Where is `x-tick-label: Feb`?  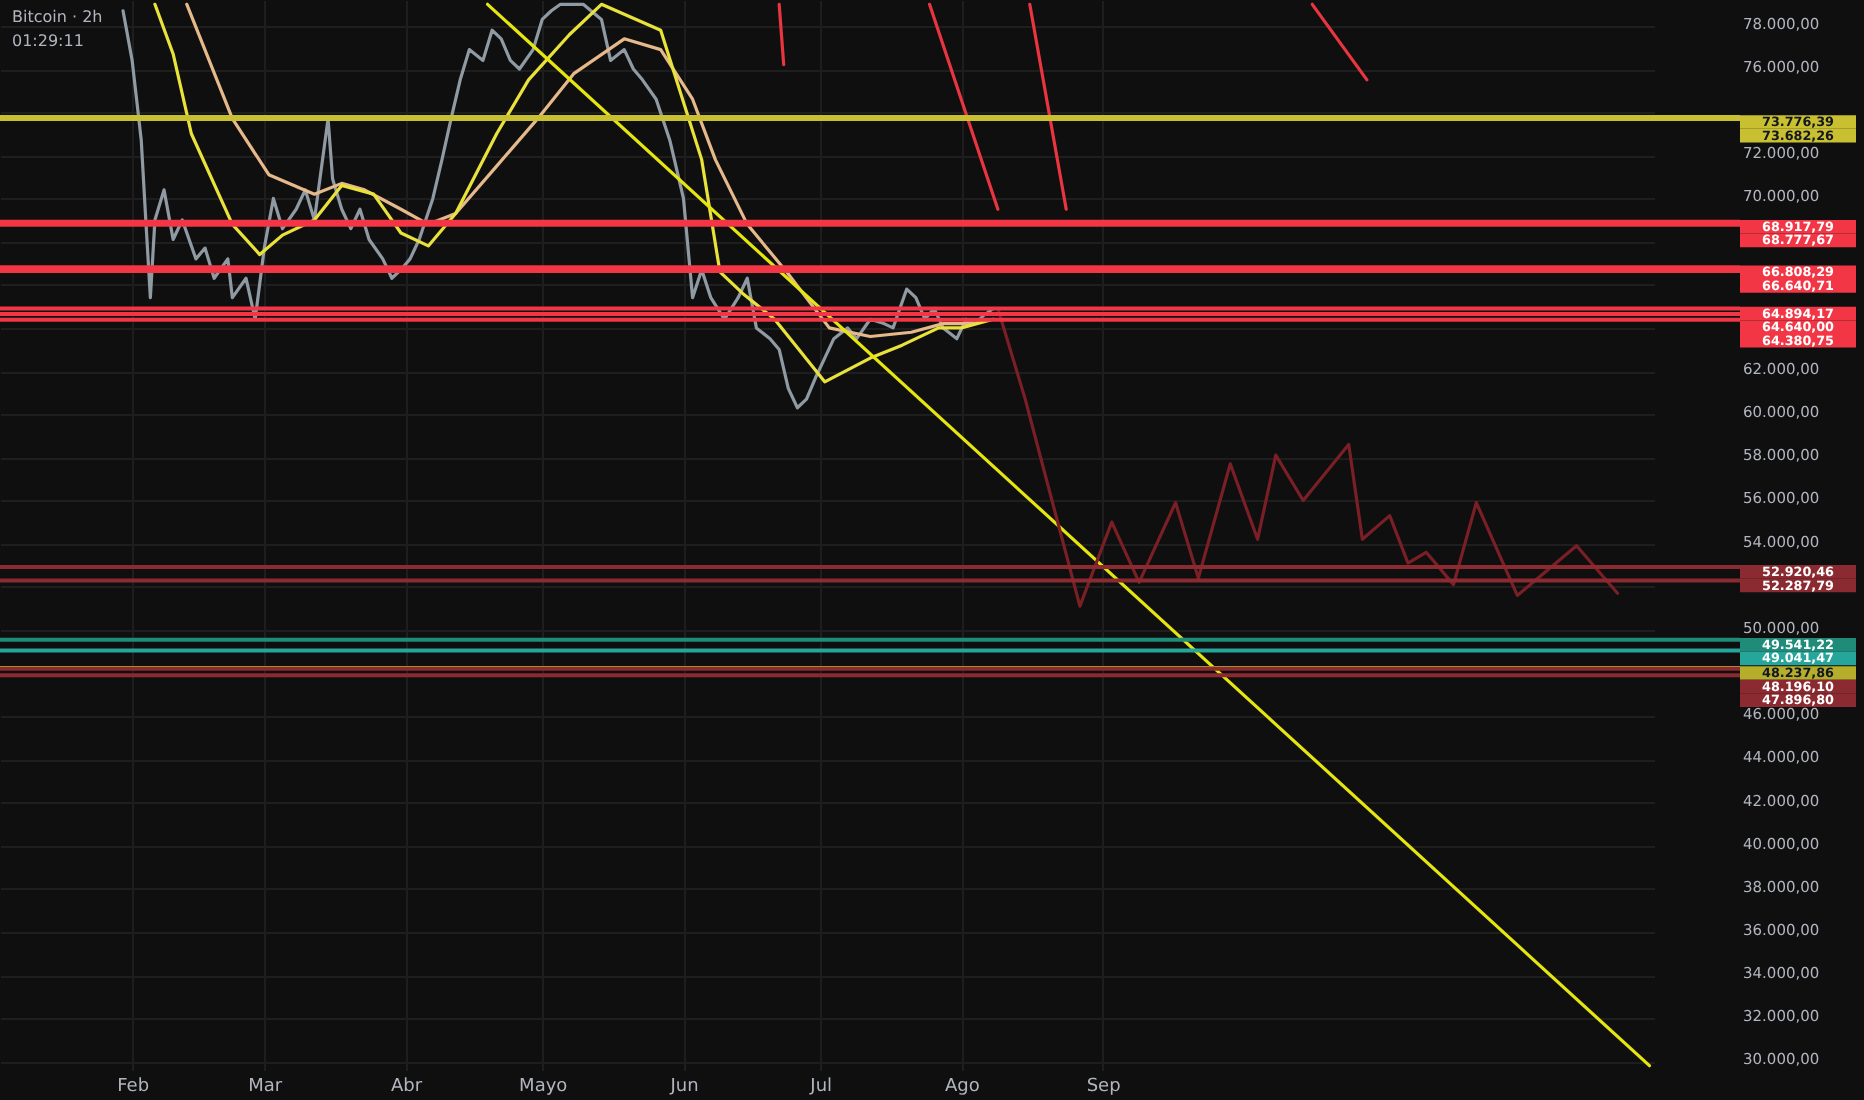
x-tick-label: Feb is located at coordinates (133, 1087).